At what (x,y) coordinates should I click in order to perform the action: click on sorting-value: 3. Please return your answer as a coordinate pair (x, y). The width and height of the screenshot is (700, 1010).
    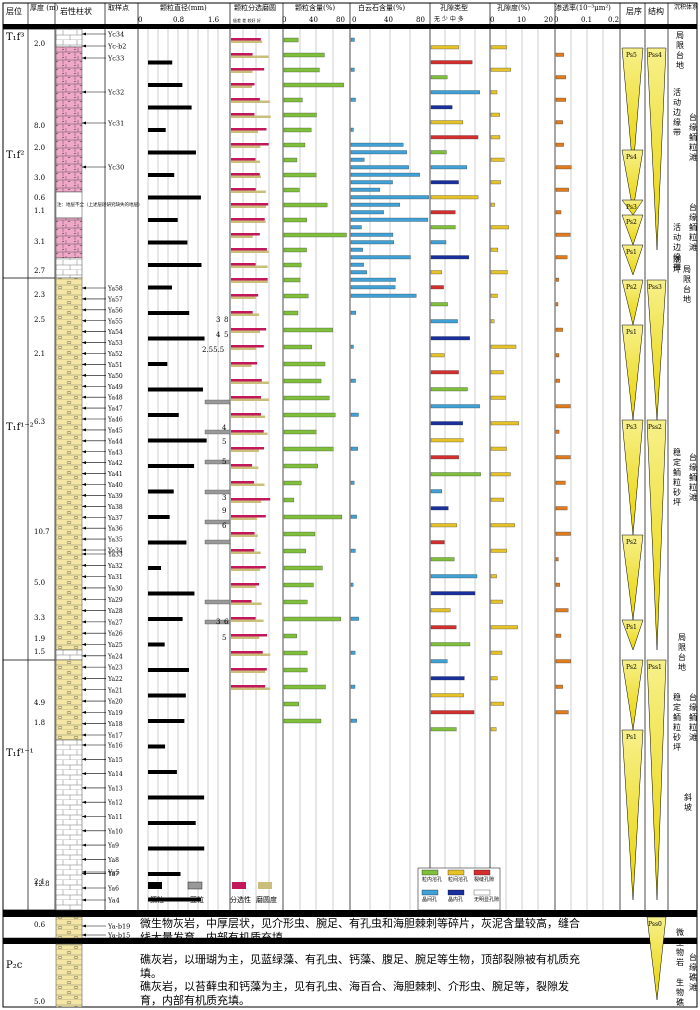
    Looking at the image, I should click on (224, 498).